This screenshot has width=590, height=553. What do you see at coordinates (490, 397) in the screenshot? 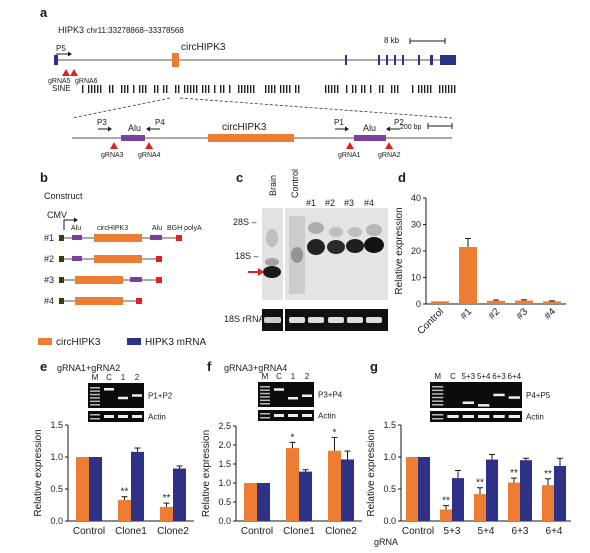
I see `gel-g: M C 5+3 5+4 6+3 6+4 P4+P5 Actin` at bounding box center [490, 397].